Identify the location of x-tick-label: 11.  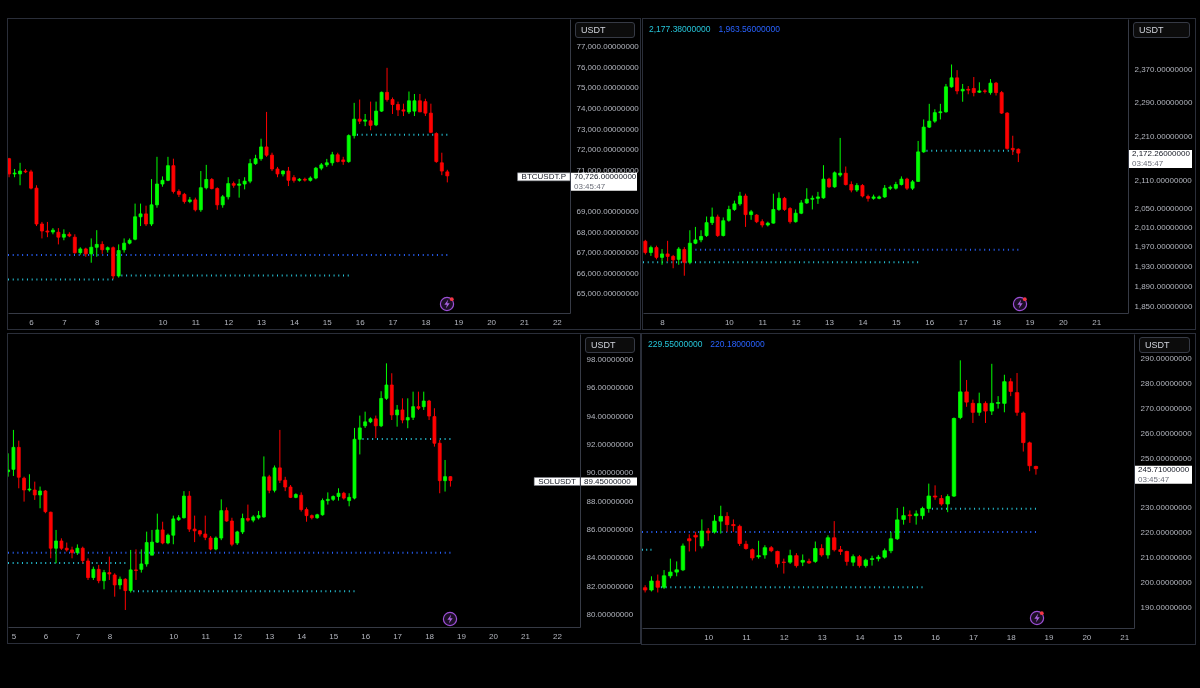
(206, 636).